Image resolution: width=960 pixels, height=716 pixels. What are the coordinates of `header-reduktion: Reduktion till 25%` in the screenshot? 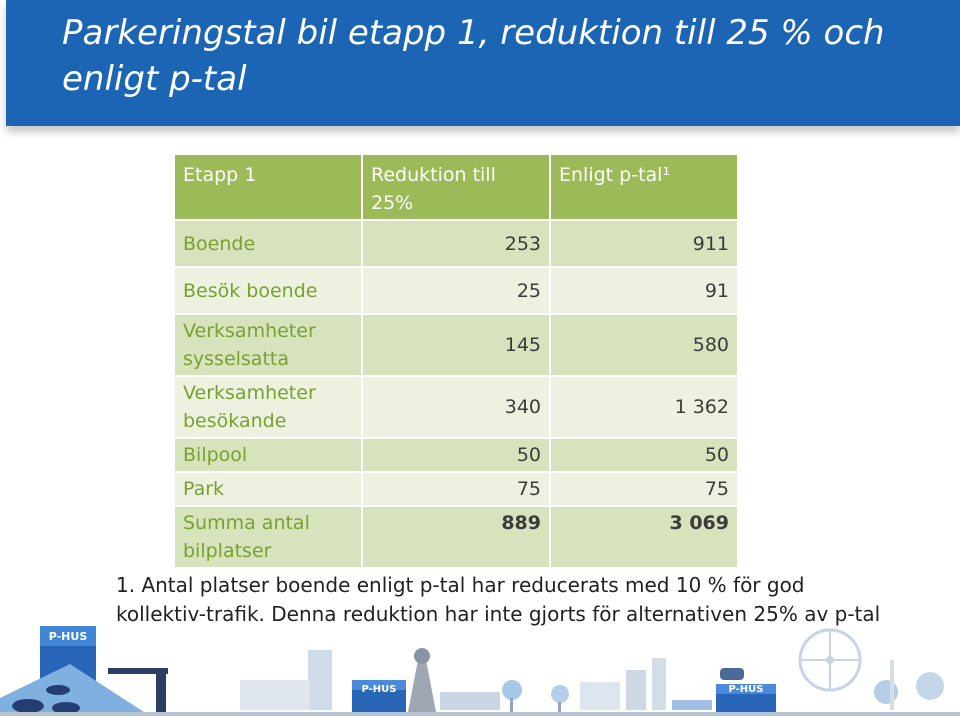 It's located at (456, 187).